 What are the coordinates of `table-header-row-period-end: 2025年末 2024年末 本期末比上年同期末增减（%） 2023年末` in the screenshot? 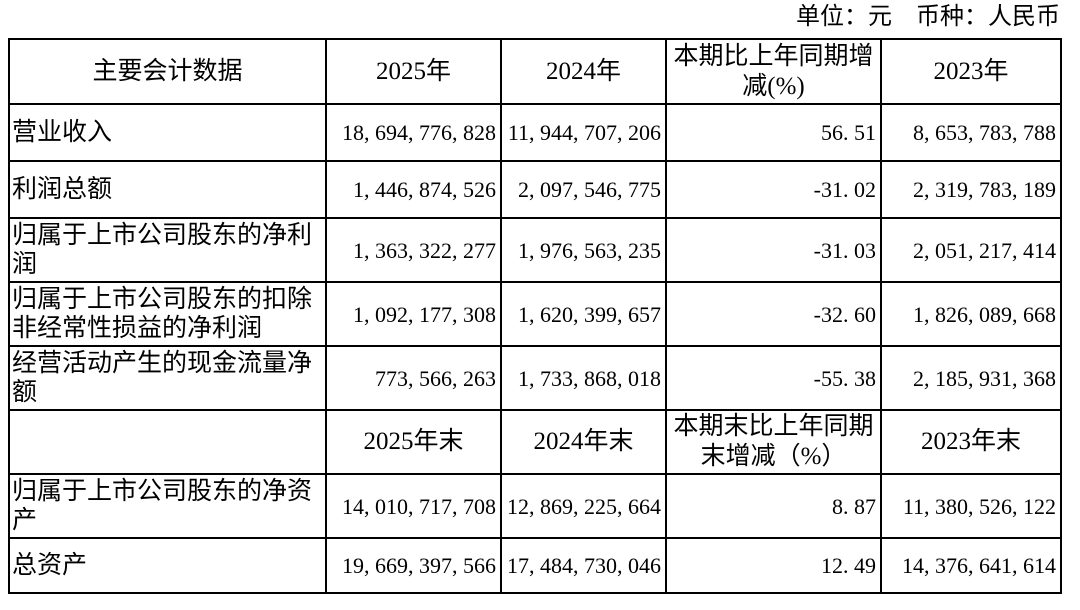 It's located at (535, 442).